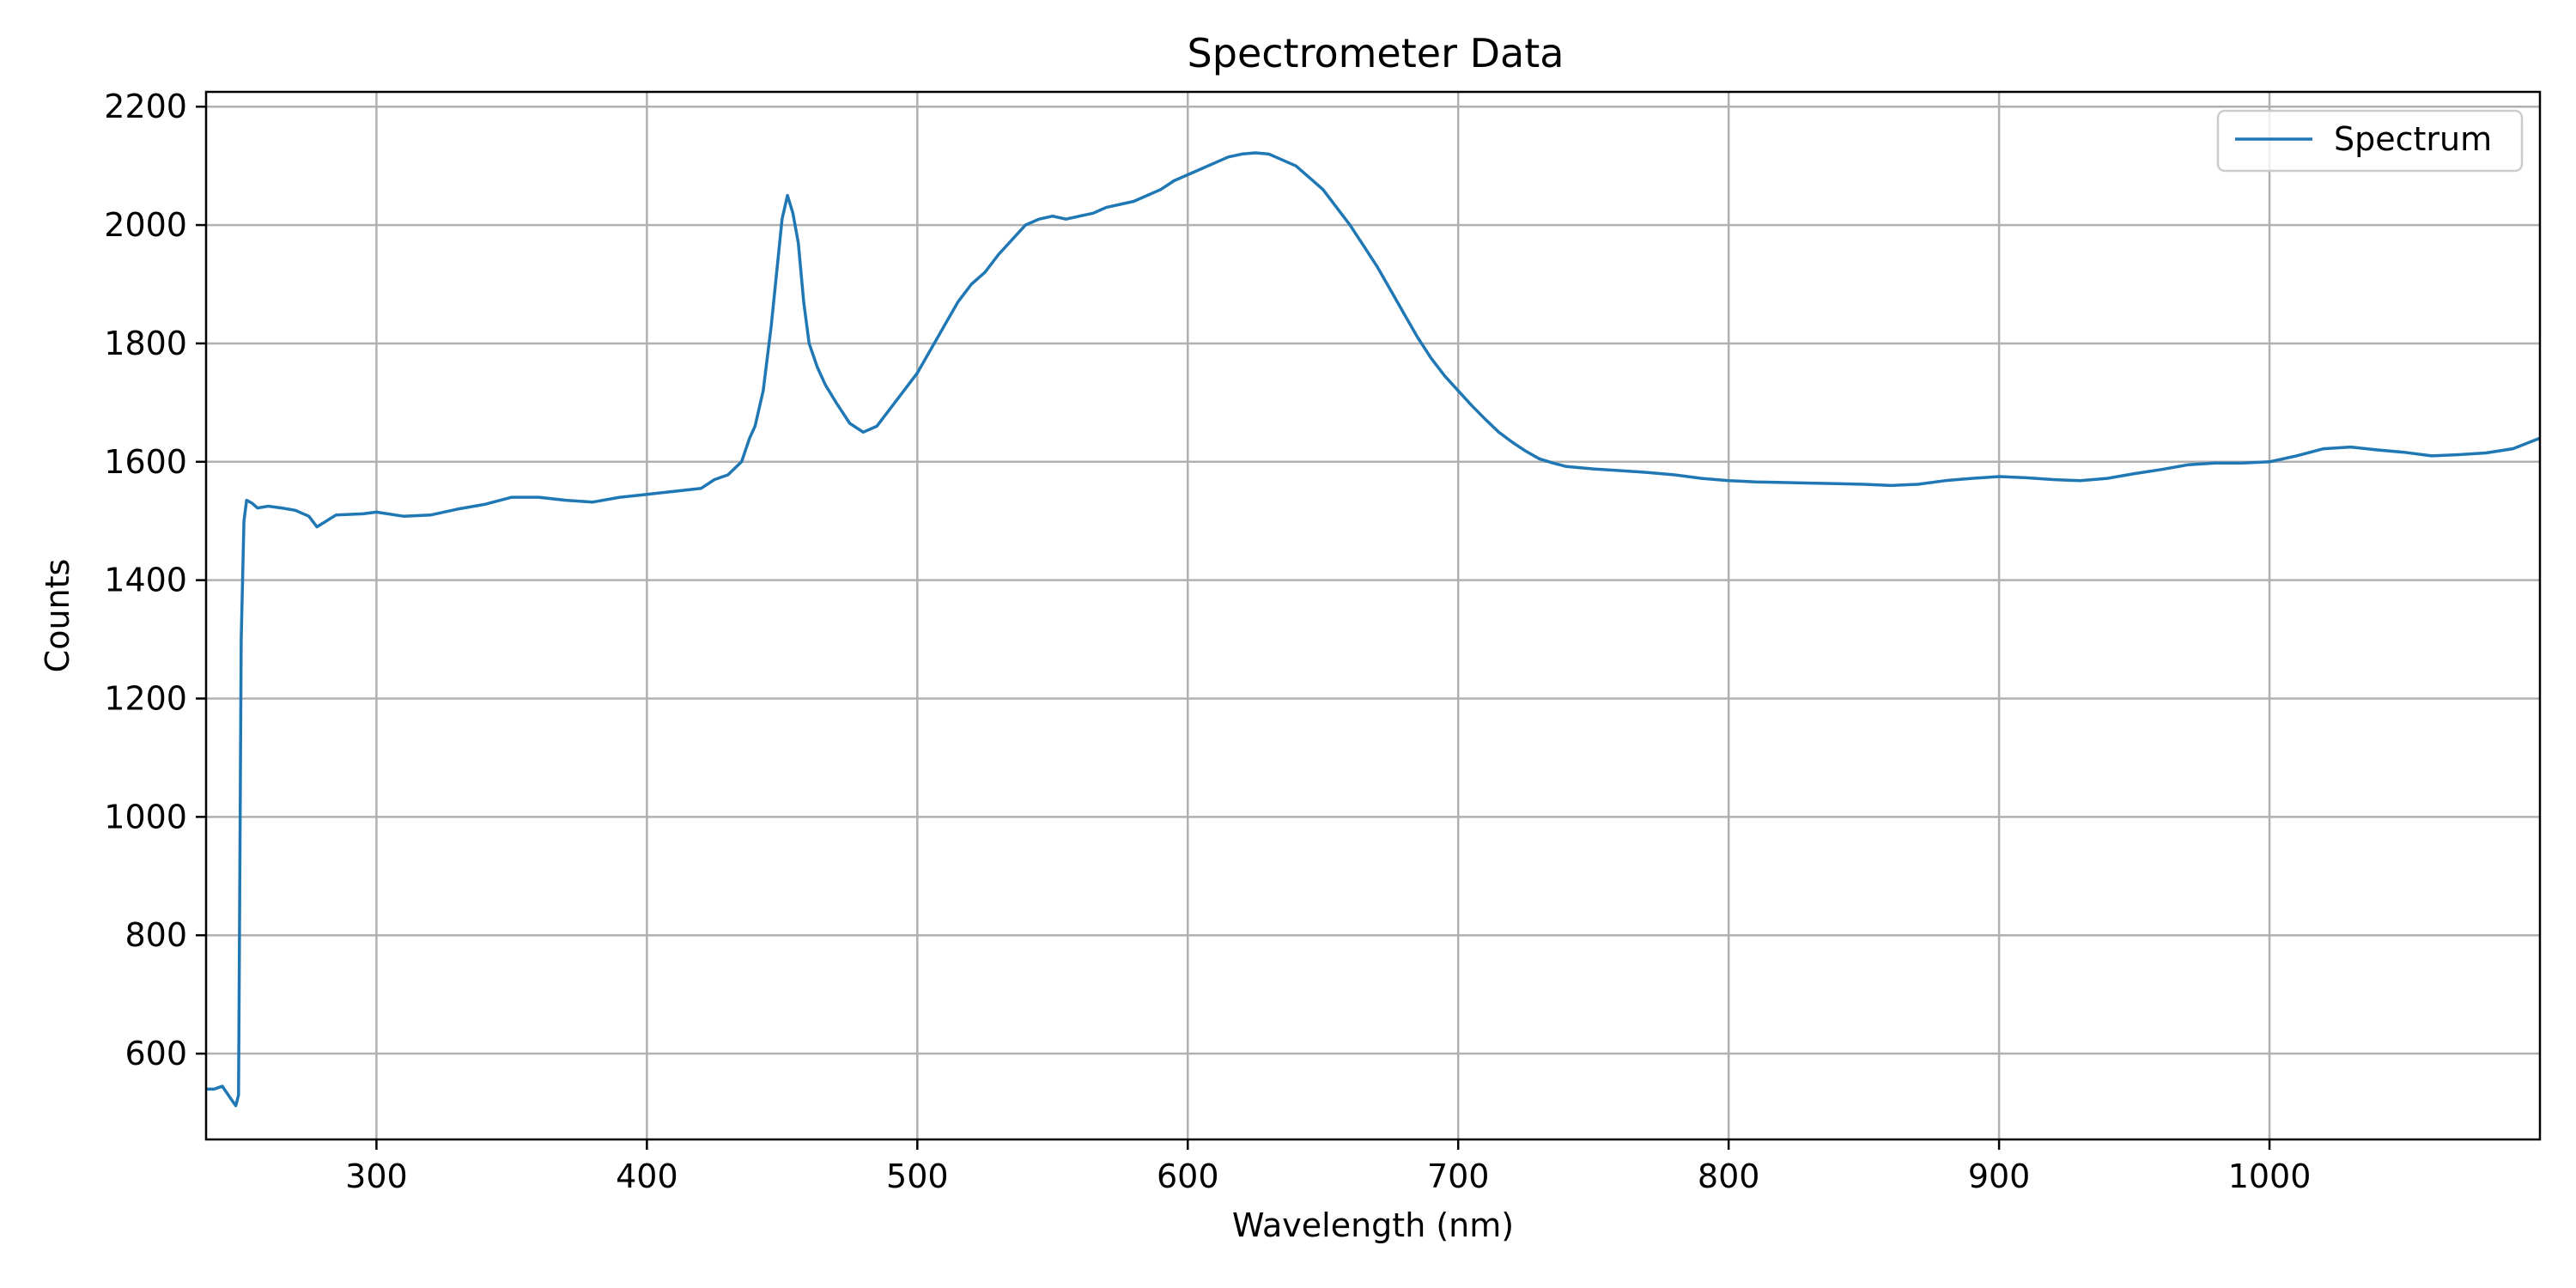 The width and height of the screenshot is (2576, 1288). I want to click on y-axis-label: Counts, so click(58, 616).